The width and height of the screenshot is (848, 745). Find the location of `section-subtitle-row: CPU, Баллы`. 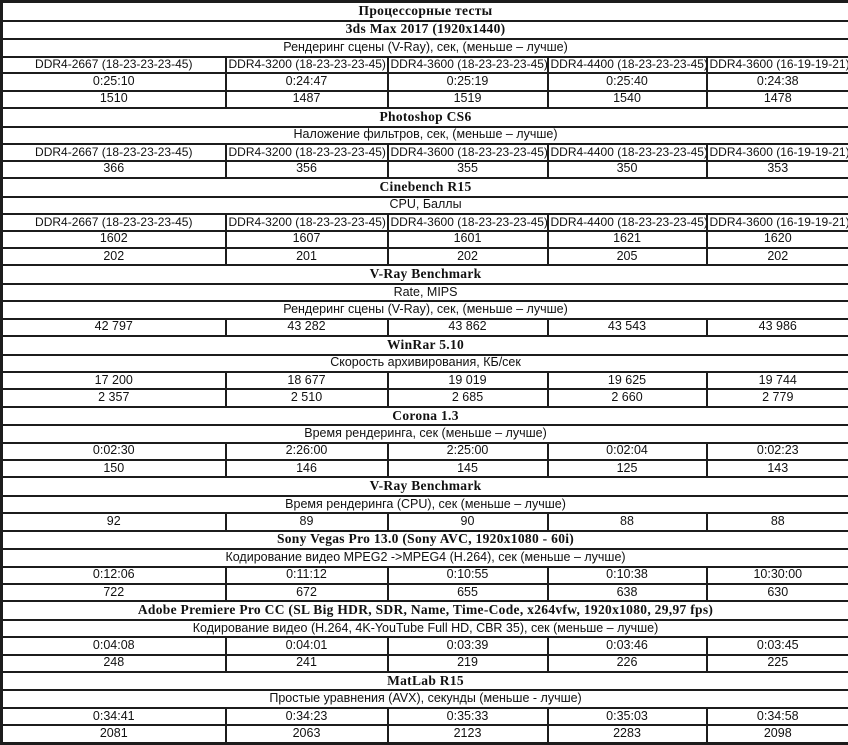

section-subtitle-row: CPU, Баллы is located at coordinates (424, 205).